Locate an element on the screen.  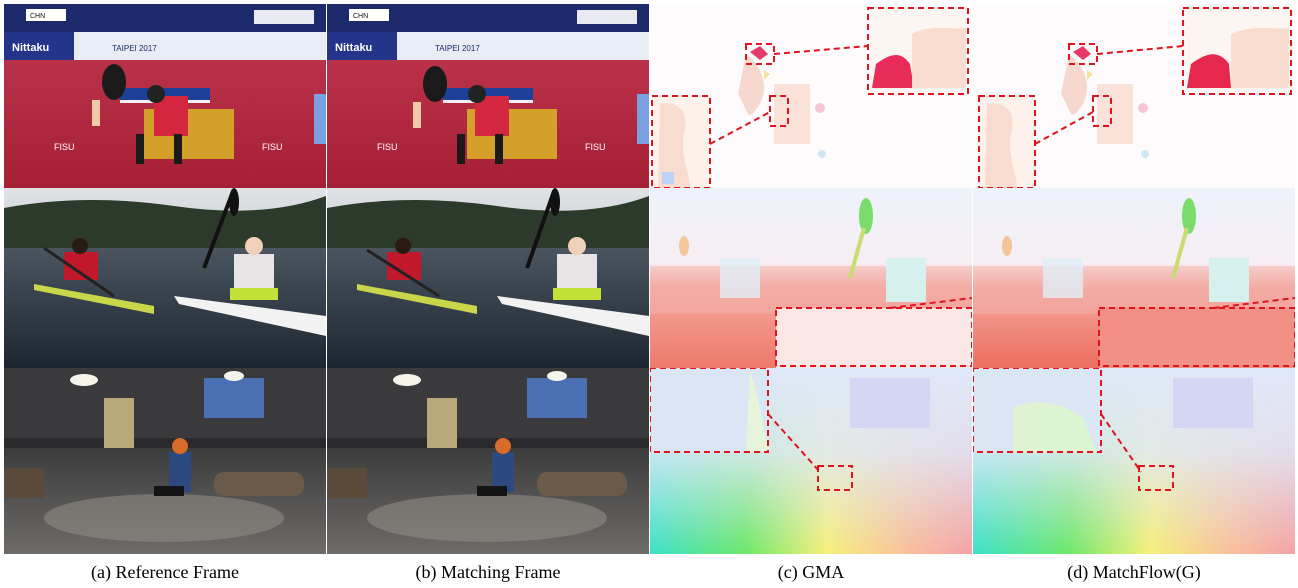
gma-flow-row2 is located at coordinates (811, 278).